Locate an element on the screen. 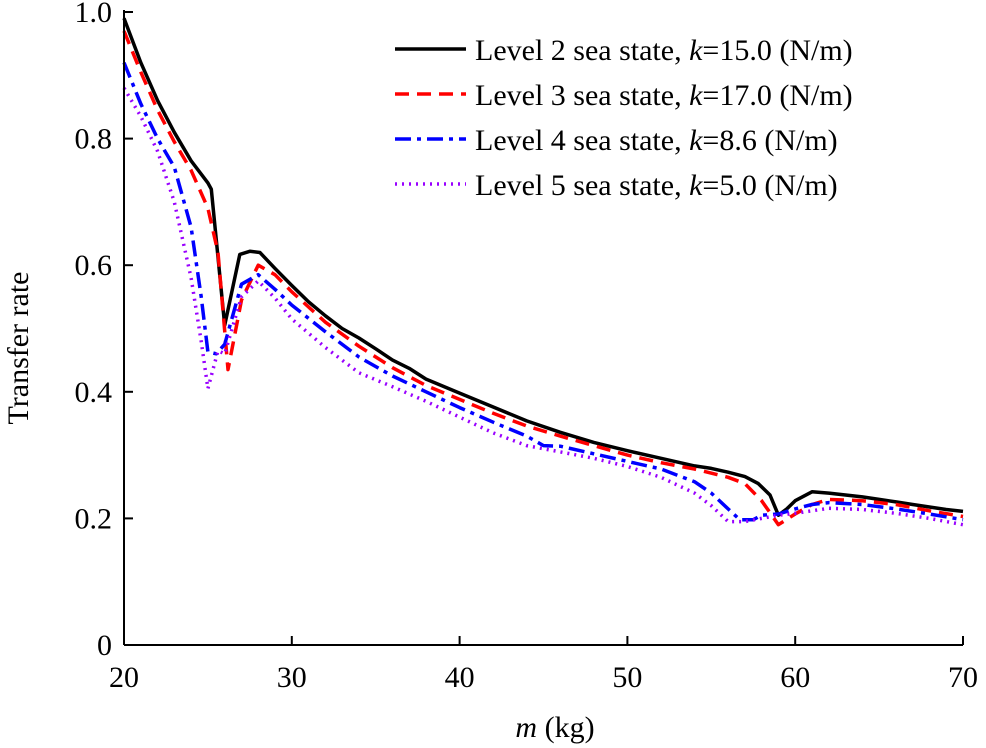 The height and width of the screenshot is (748, 986). x-axis-title: m (kg) is located at coordinates (554, 727).